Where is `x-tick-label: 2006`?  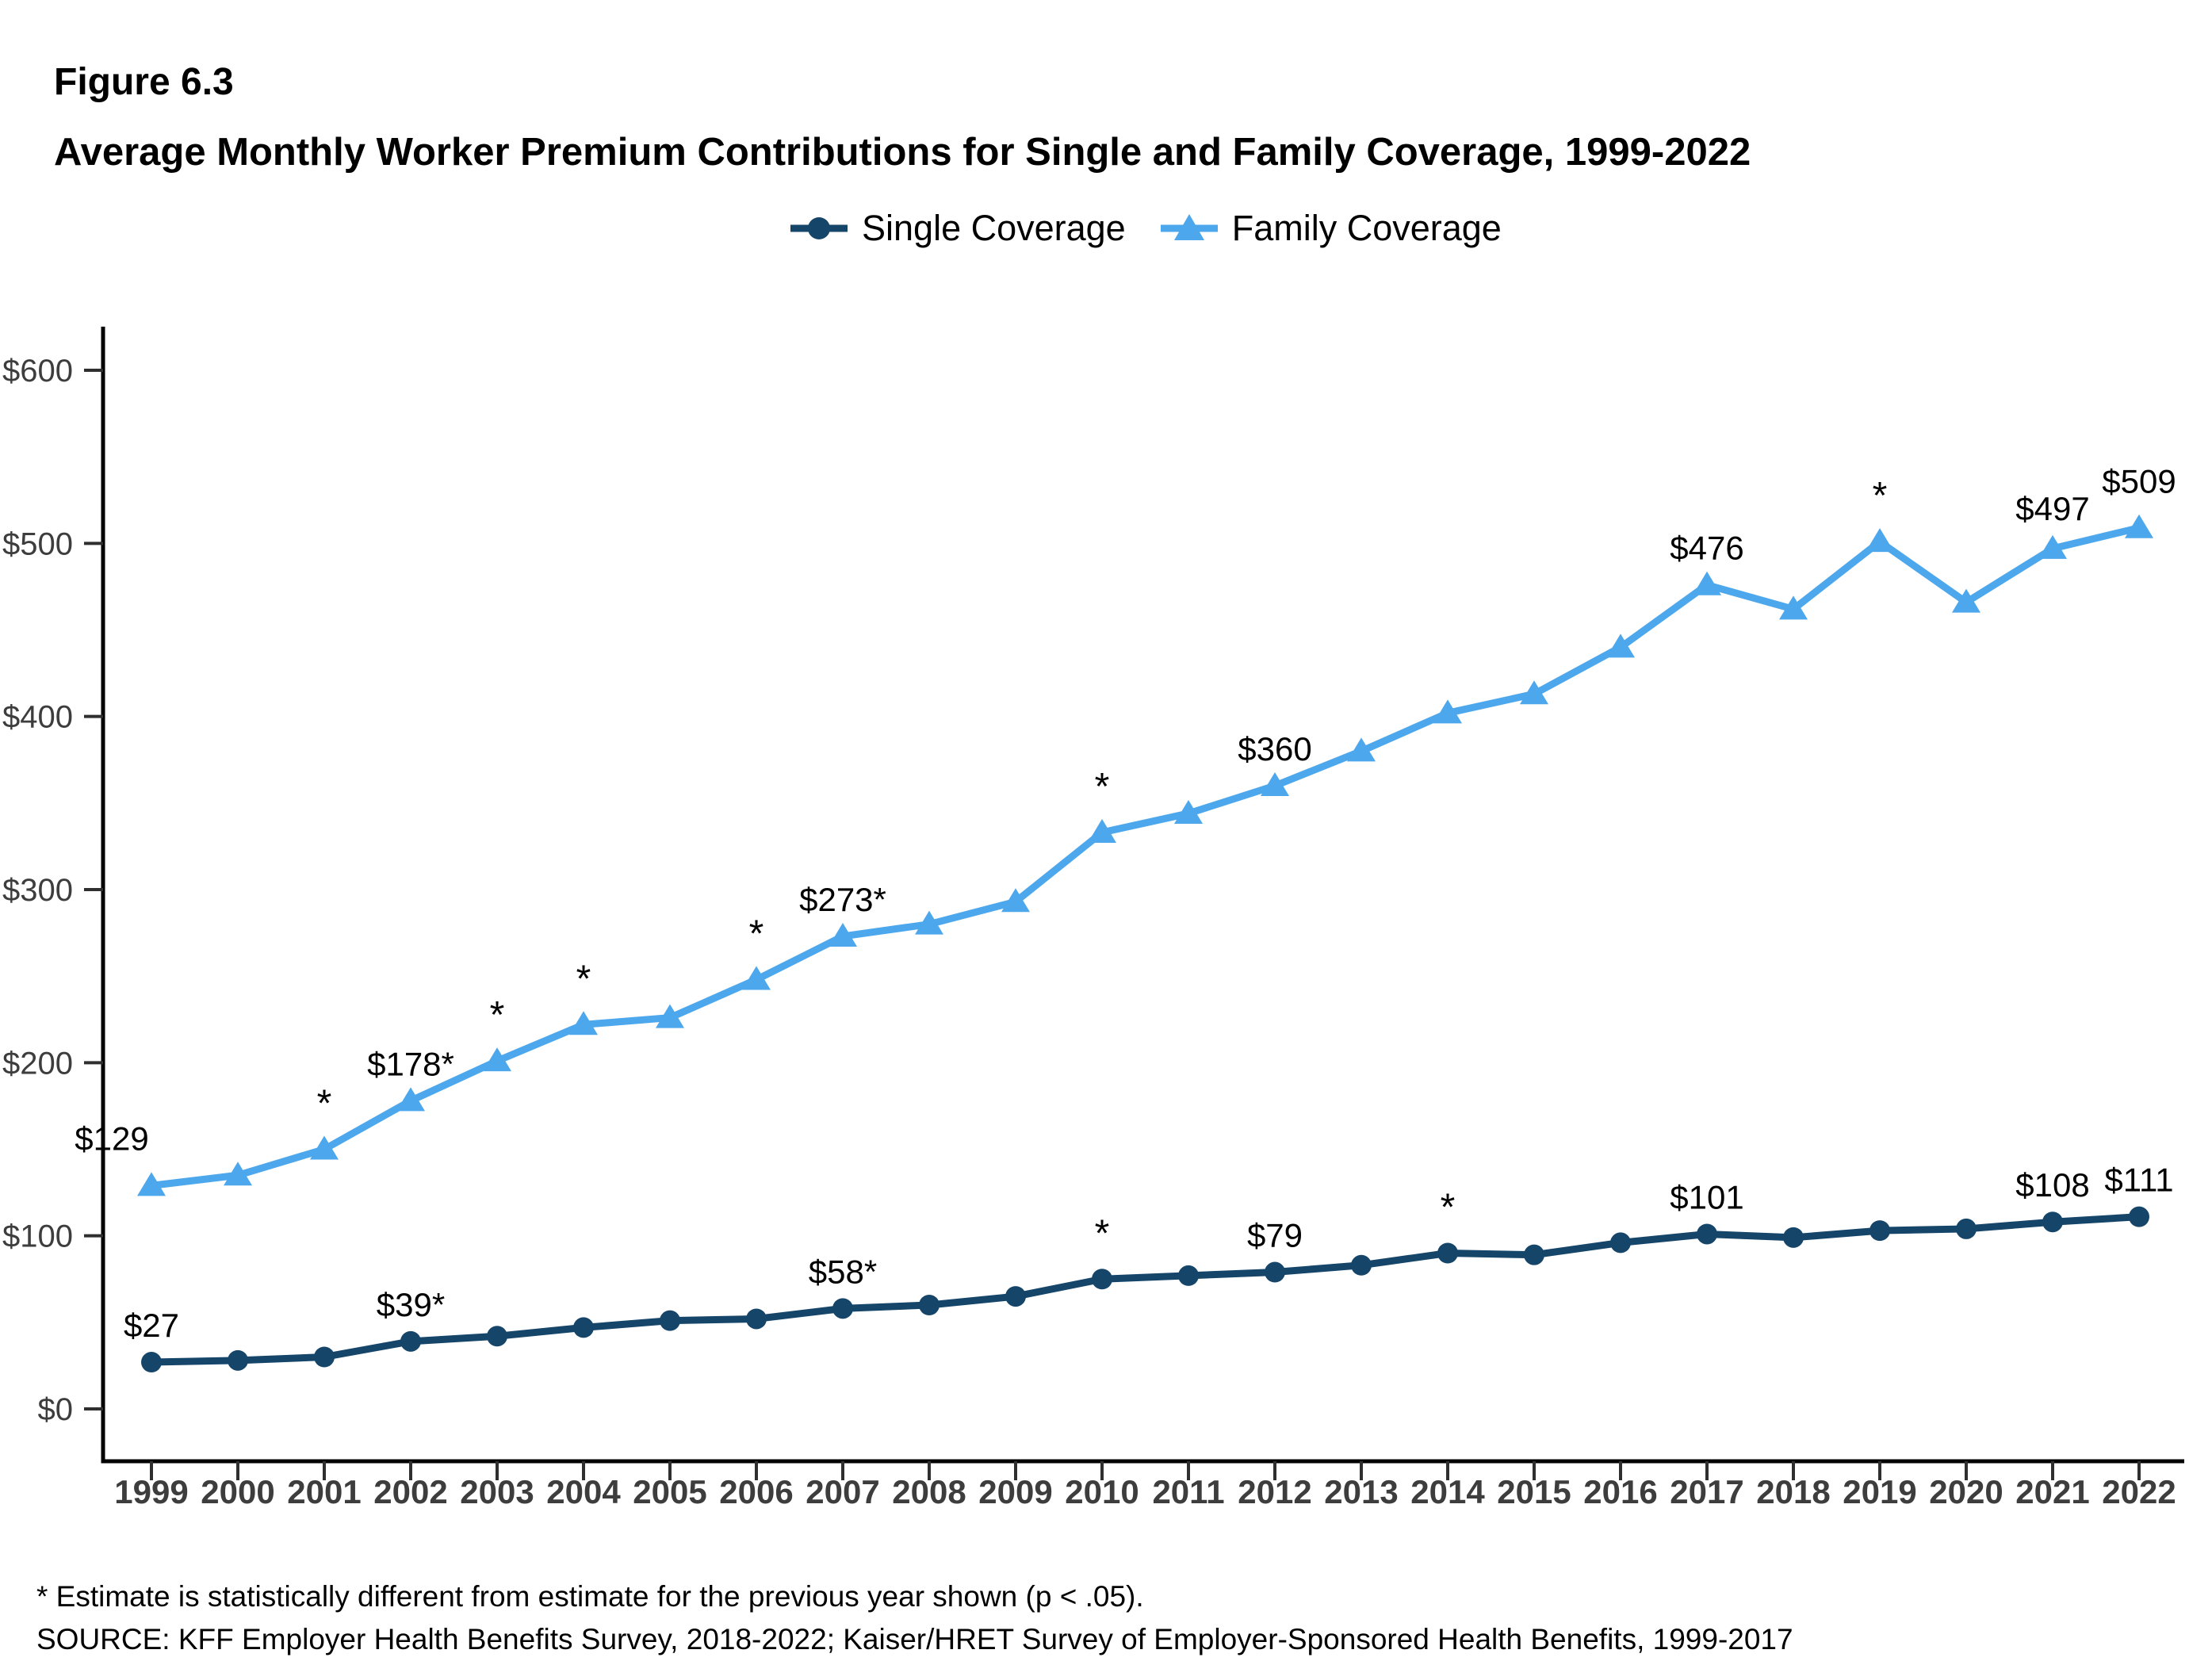
x-tick-label: 2006 is located at coordinates (756, 1491).